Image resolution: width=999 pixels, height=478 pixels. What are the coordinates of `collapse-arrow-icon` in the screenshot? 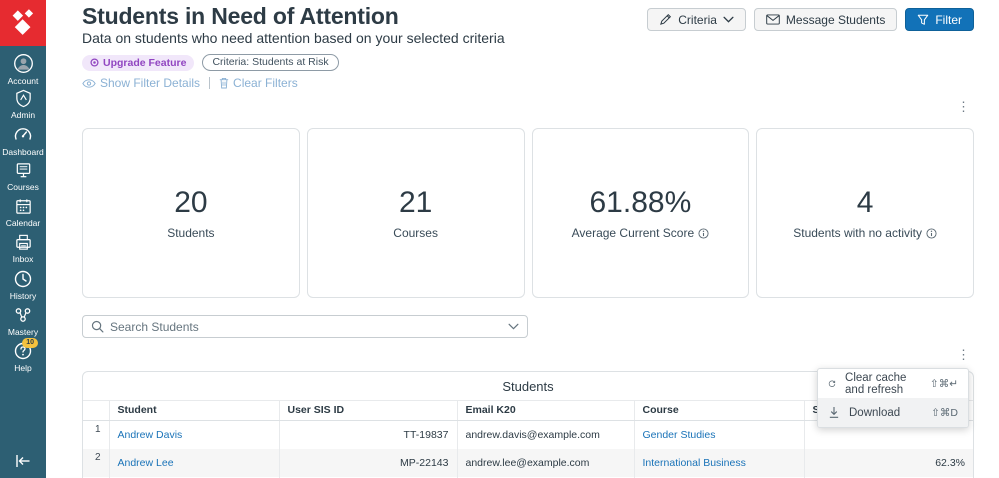 It's located at (23, 461).